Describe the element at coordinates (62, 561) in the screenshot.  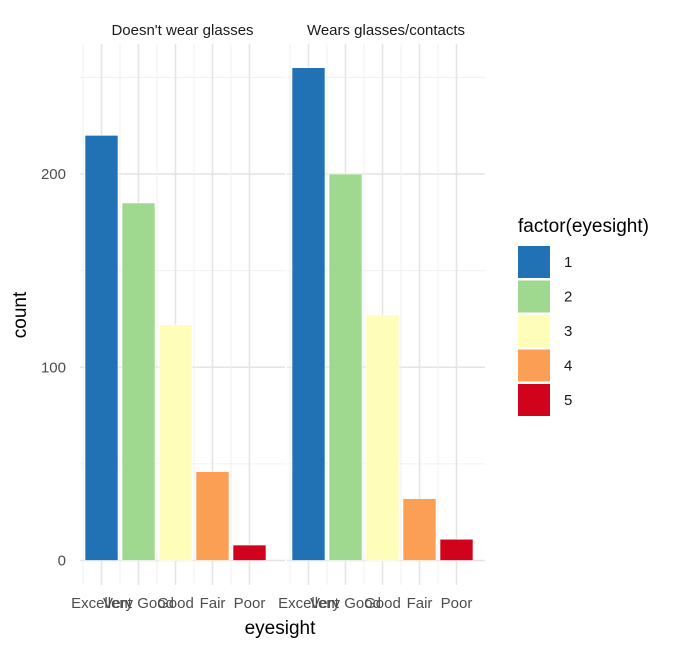
I see `y-tick-label: 0` at that location.